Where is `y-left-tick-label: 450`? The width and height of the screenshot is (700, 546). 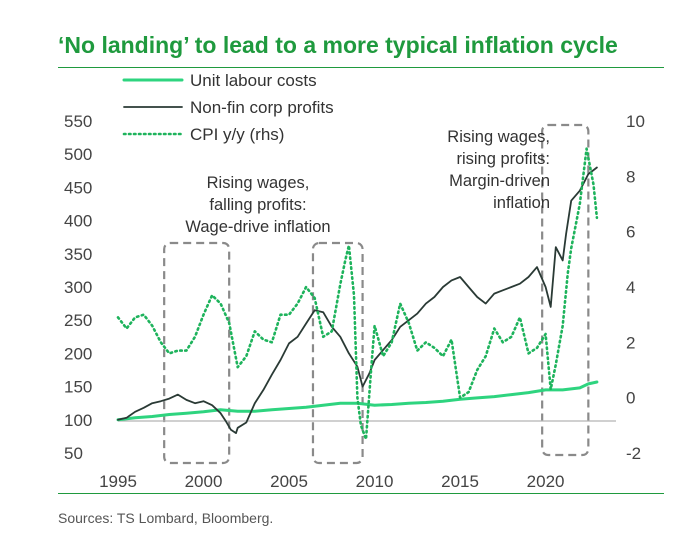 y-left-tick-label: 450 is located at coordinates (78, 187).